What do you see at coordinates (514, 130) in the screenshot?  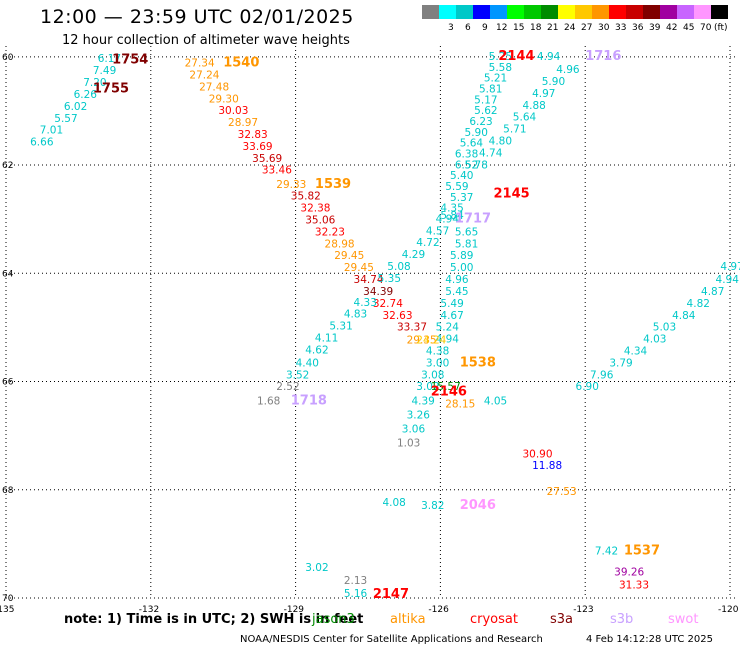 I see `wave-height-value: 5.71` at bounding box center [514, 130].